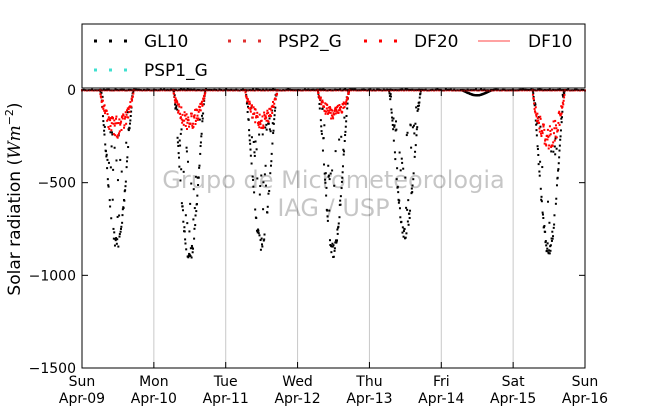 The image size is (650, 409). What do you see at coordinates (154, 399) in the screenshot?
I see `x-tick-label-date: Apr-10` at bounding box center [154, 399].